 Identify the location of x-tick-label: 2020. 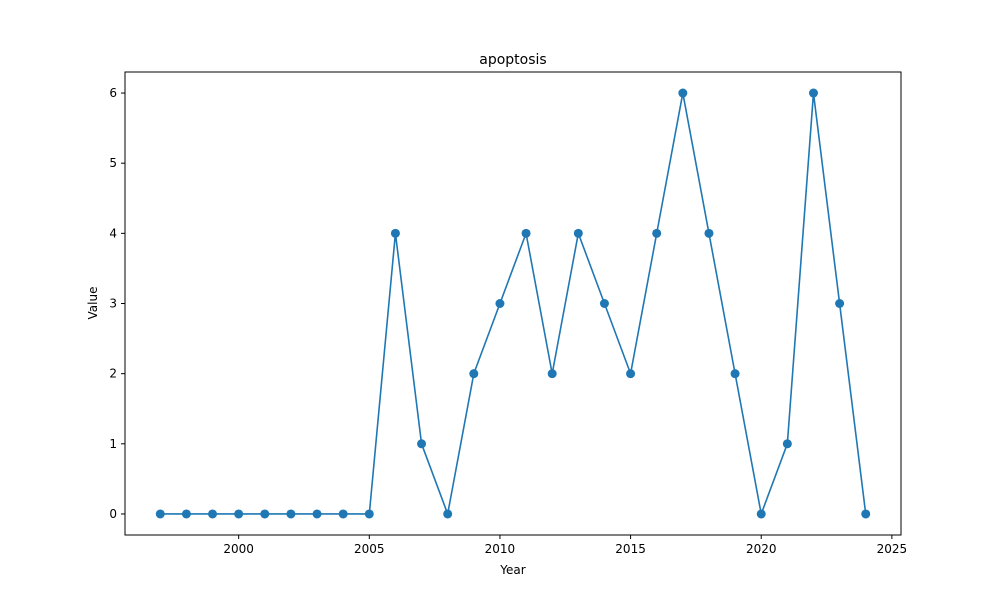
(761, 549).